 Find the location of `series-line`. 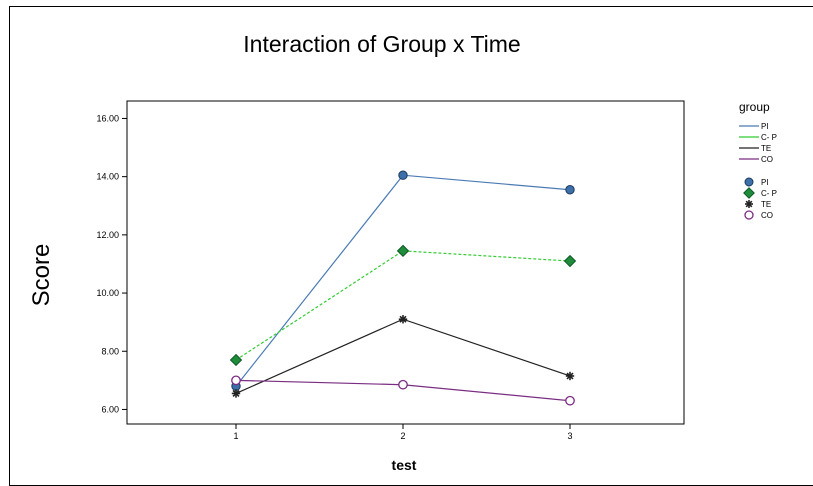

series-line is located at coordinates (403, 305).